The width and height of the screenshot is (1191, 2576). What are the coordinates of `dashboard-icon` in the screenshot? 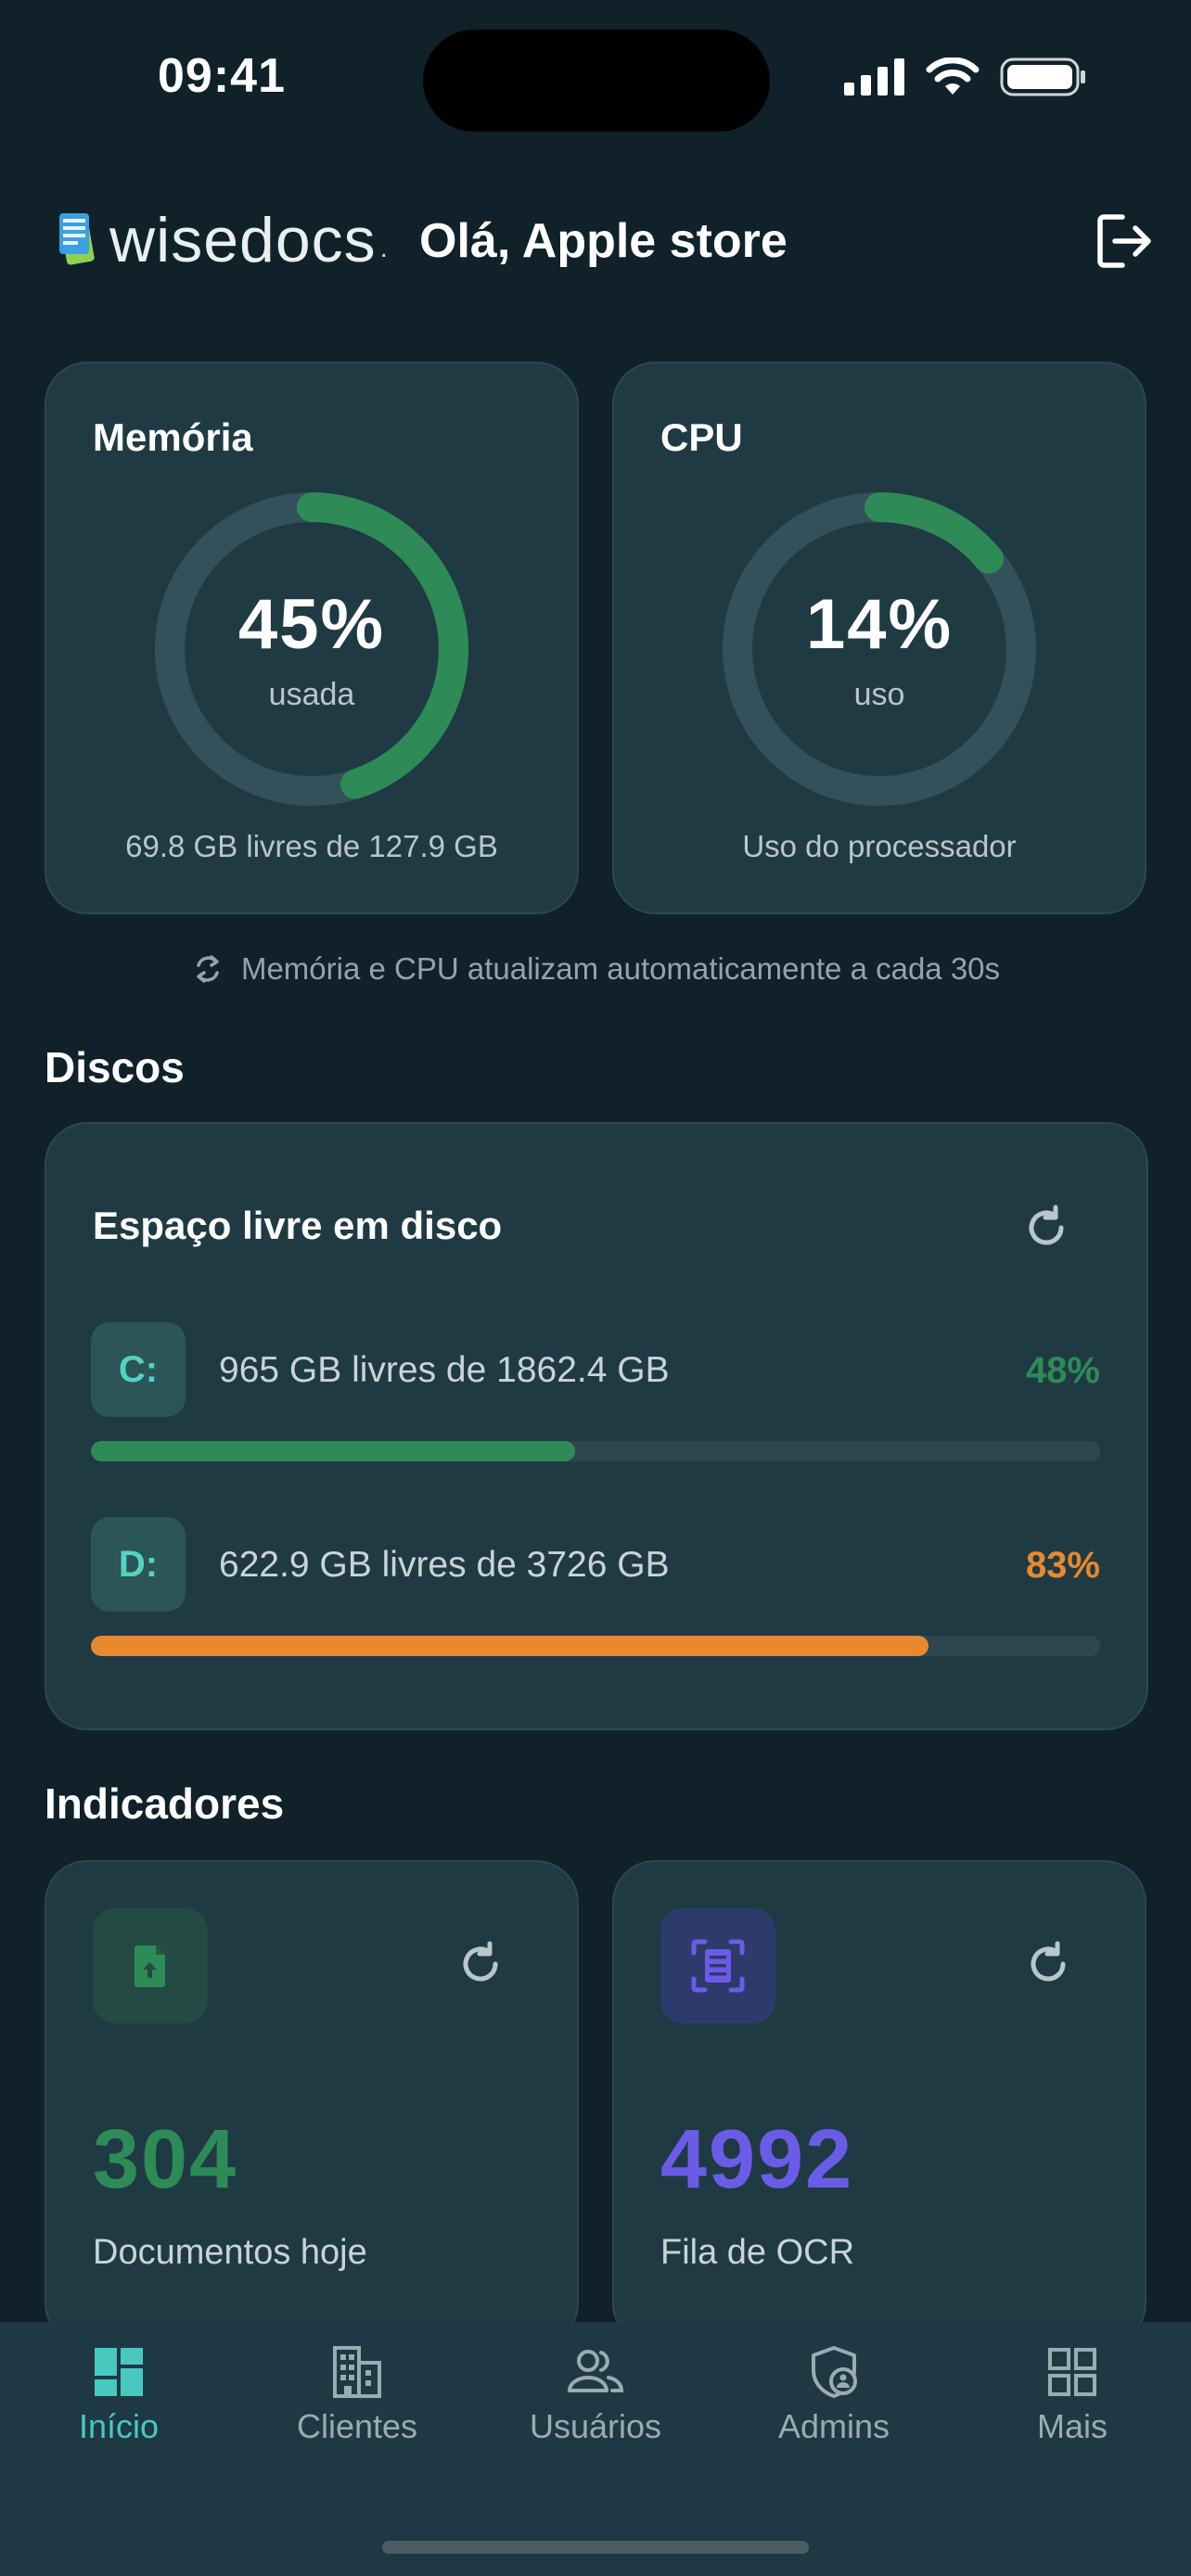 It's located at (119, 2372).